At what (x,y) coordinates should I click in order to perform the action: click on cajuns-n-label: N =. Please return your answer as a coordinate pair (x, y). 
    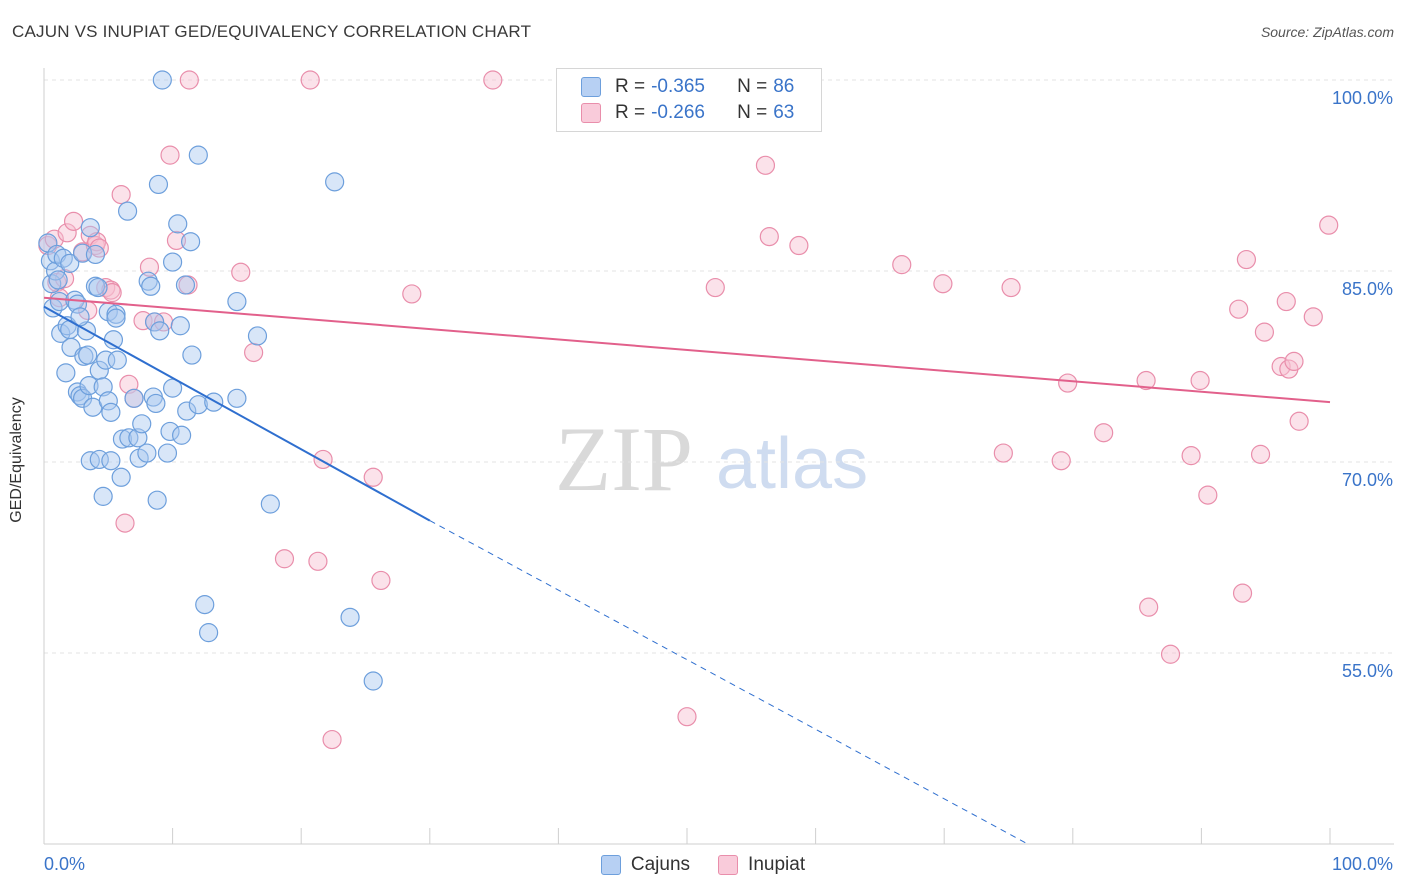
    Looking at the image, I should click on (752, 86).